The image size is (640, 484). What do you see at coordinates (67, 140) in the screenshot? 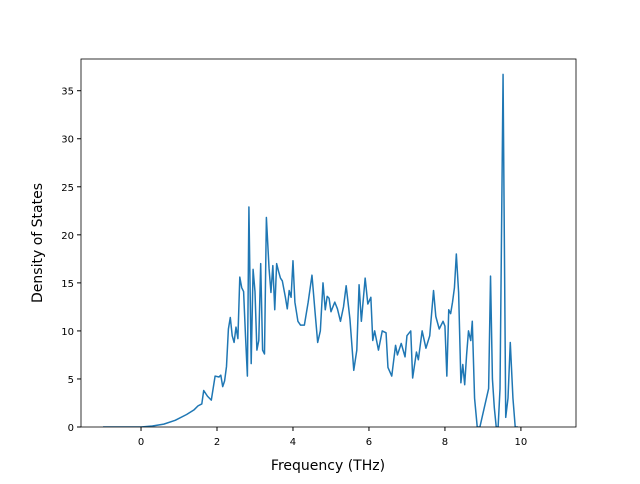
I see `y-tick-label: 30` at bounding box center [67, 140].